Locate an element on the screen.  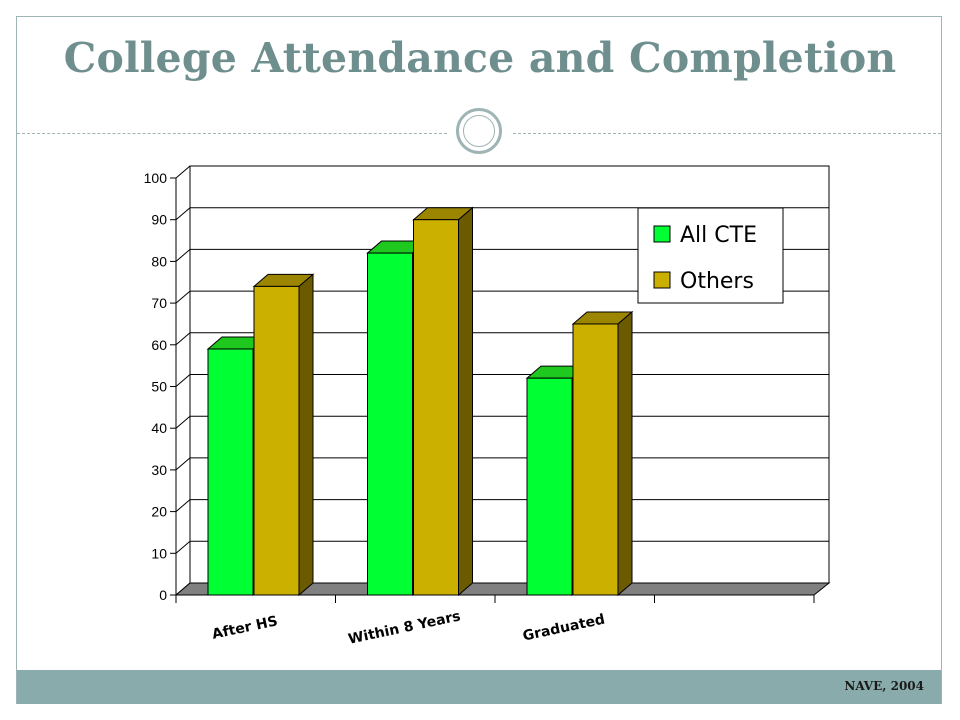
x-category-label: Within 8 Years is located at coordinates (404, 627).